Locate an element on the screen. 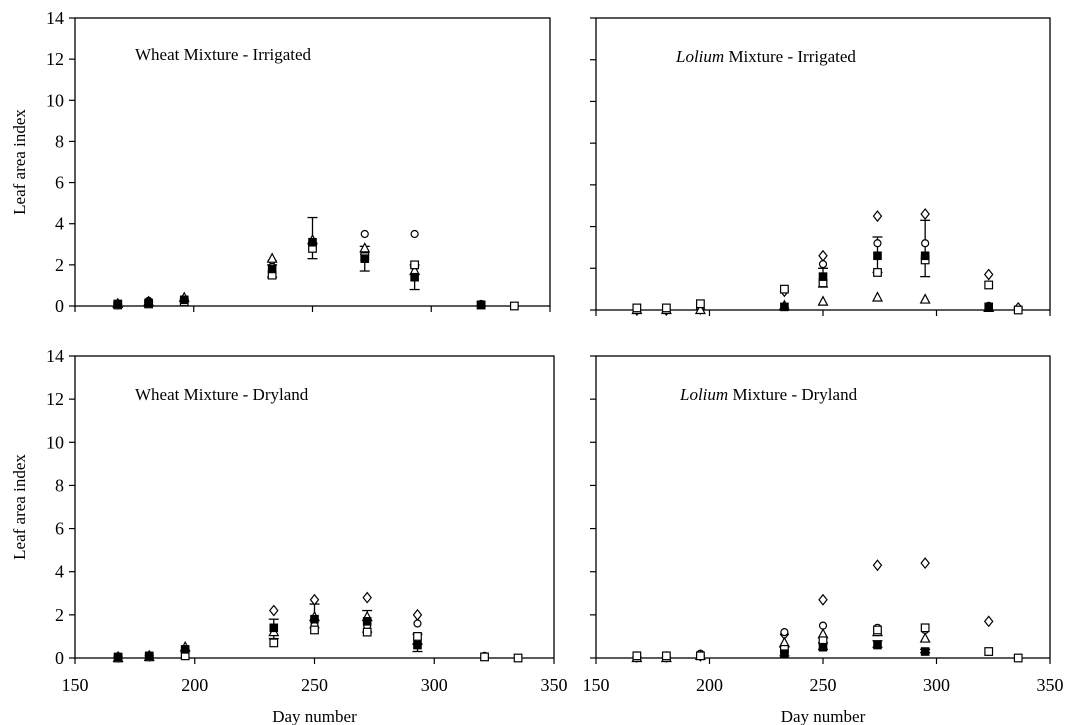 This screenshot has width=1069, height=725. y-tick-label: 14 is located at coordinates (55, 18).